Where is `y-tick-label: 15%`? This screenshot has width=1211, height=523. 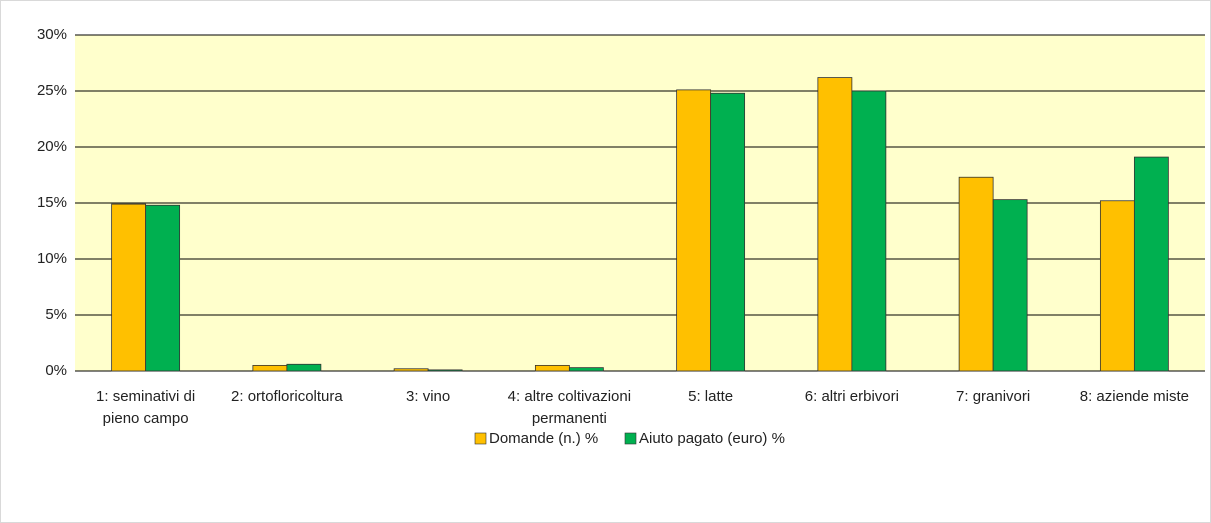
y-tick-label: 15% is located at coordinates (52, 202).